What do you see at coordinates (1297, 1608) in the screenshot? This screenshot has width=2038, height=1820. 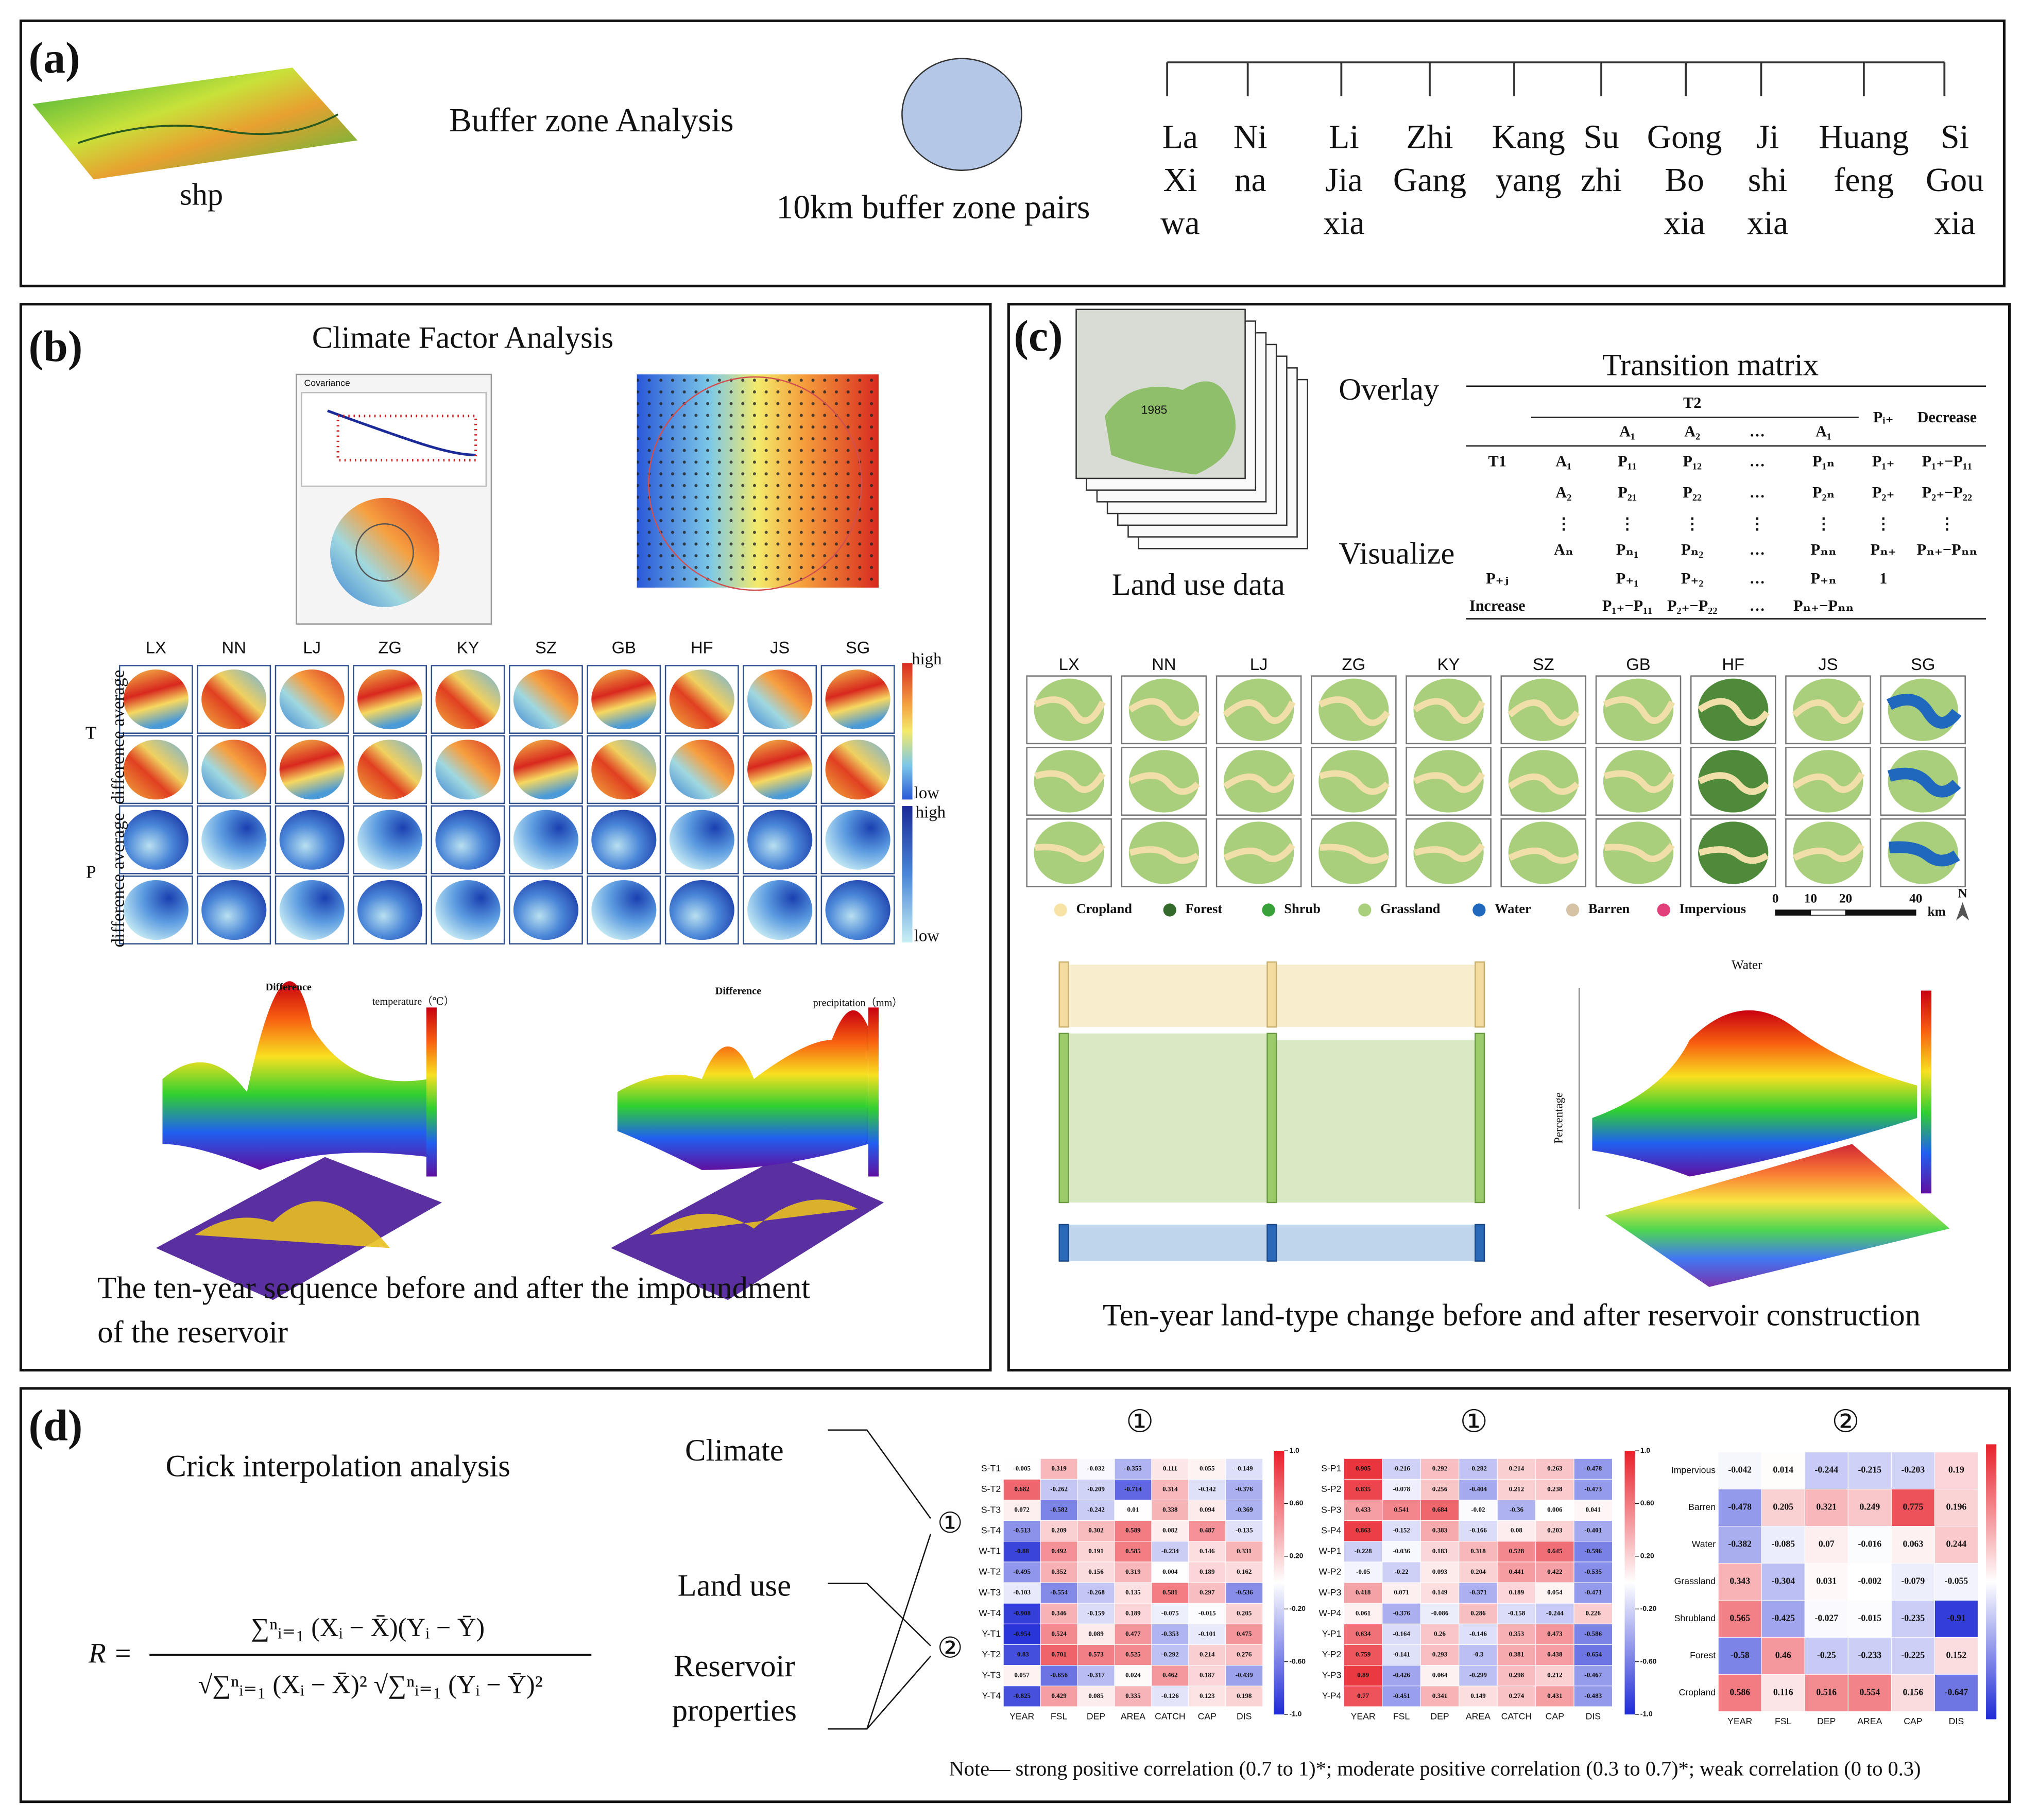 I see `colorbar-label: -0.20` at bounding box center [1297, 1608].